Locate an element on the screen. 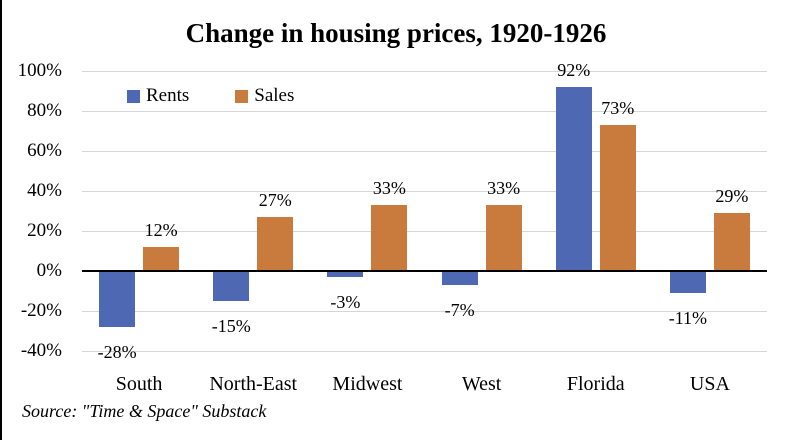 The image size is (792, 440). legend-label-rents: Rents is located at coordinates (168, 95).